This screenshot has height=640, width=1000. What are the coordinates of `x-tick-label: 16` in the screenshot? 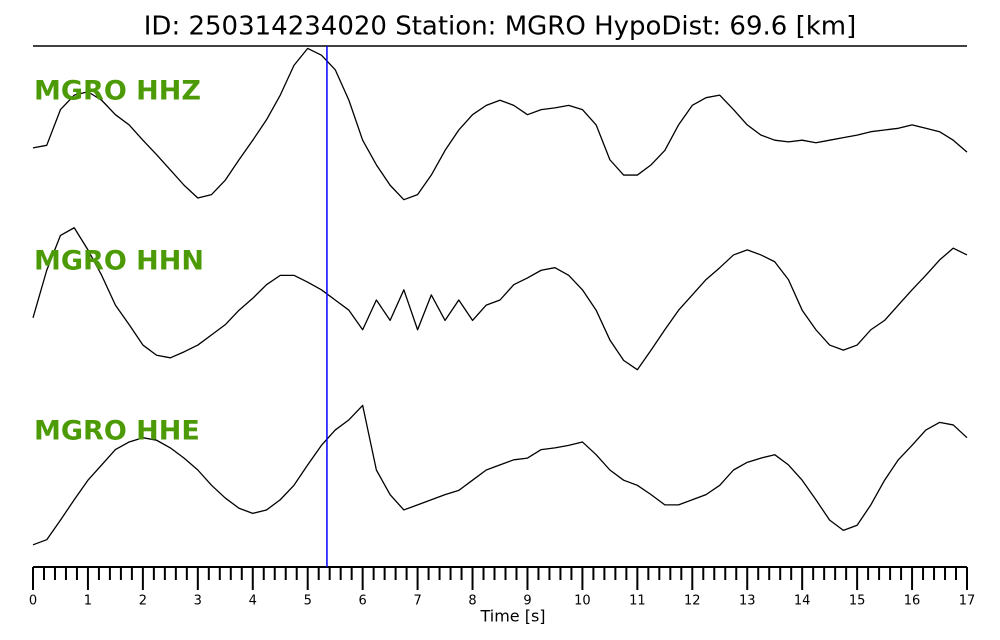 It's located at (912, 601).